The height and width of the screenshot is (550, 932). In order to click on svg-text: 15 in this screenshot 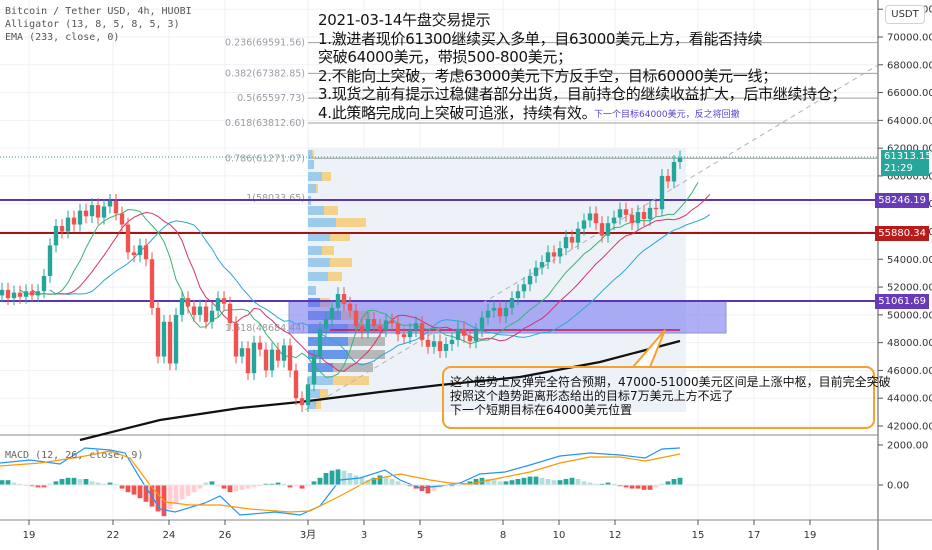, I will do `click(698, 535)`.